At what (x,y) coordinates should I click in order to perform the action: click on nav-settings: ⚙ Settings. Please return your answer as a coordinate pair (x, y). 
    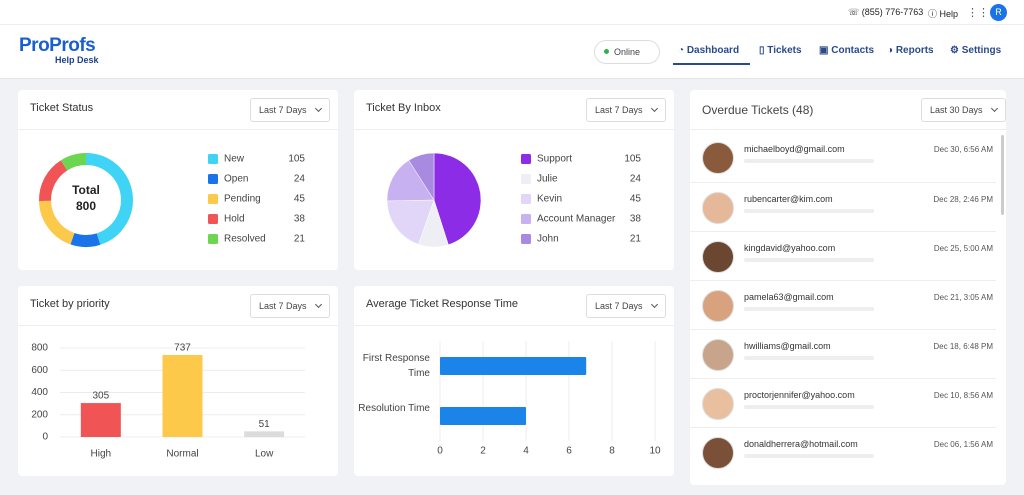
    Looking at the image, I should click on (976, 50).